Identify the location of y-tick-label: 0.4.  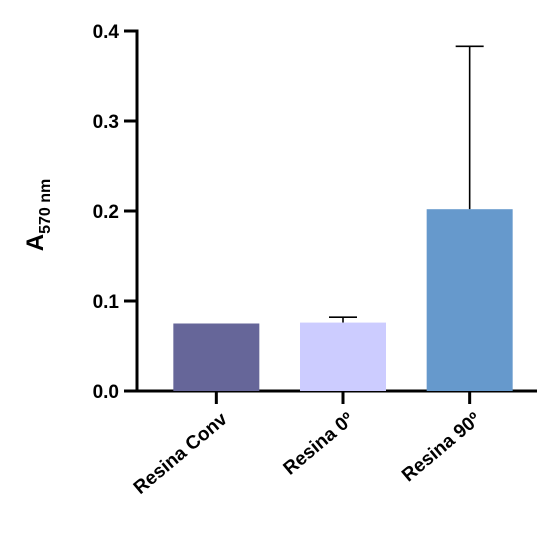
(106, 32).